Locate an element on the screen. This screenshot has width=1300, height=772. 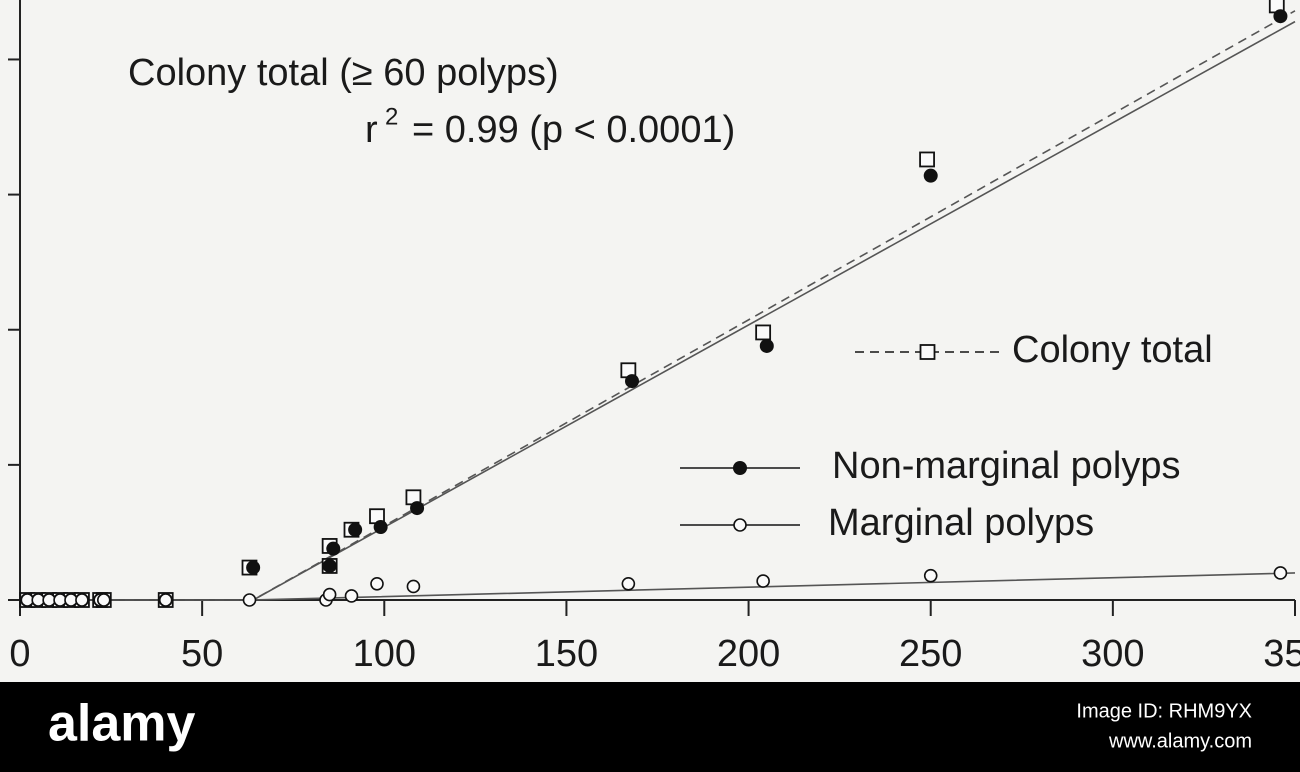
annotation-superscript: 2 is located at coordinates (391, 116).